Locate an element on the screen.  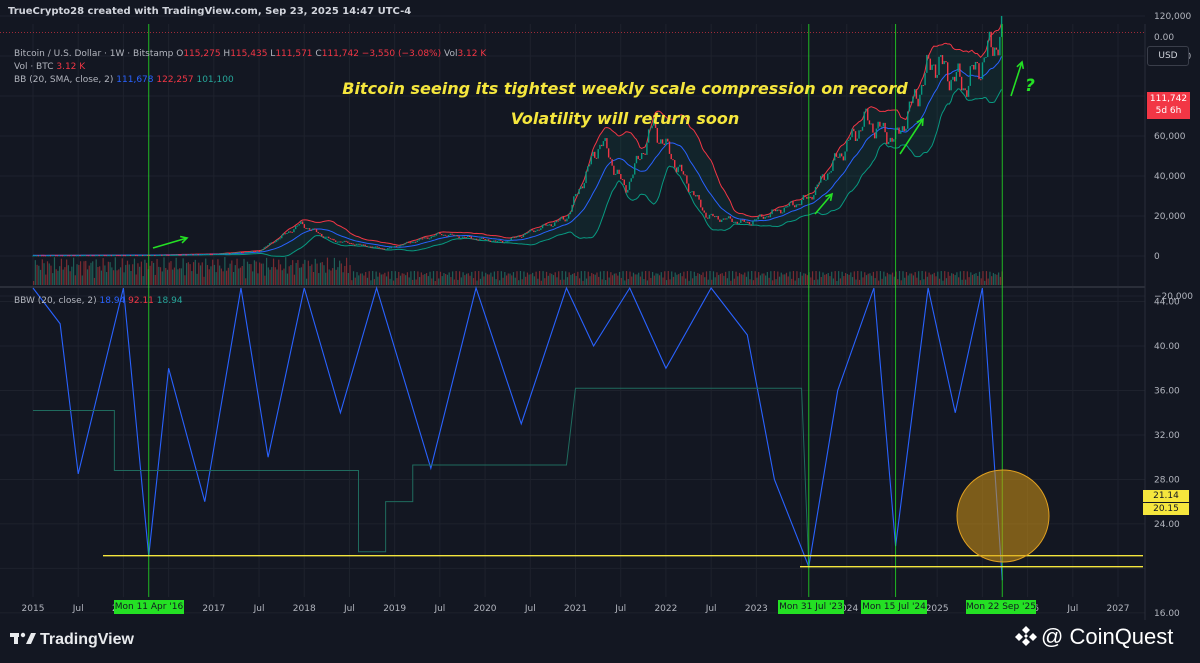
high-value: 115,435 is located at coordinates (249, 54).